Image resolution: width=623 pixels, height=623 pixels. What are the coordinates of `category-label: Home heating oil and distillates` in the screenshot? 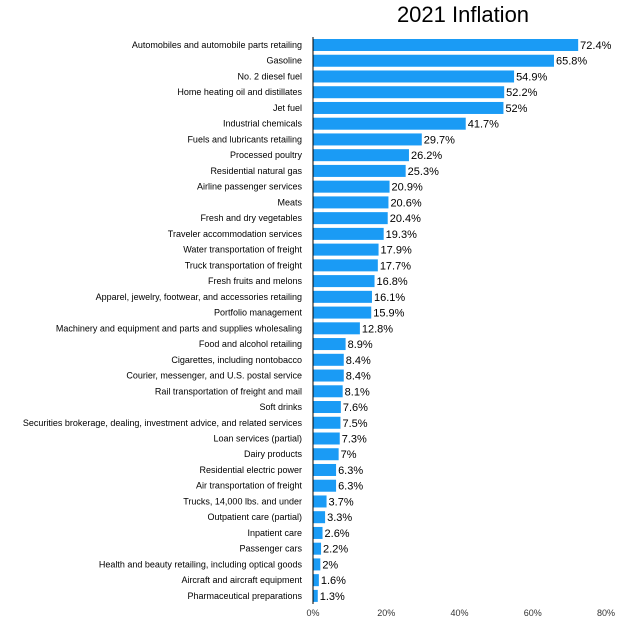 It's located at (239, 92).